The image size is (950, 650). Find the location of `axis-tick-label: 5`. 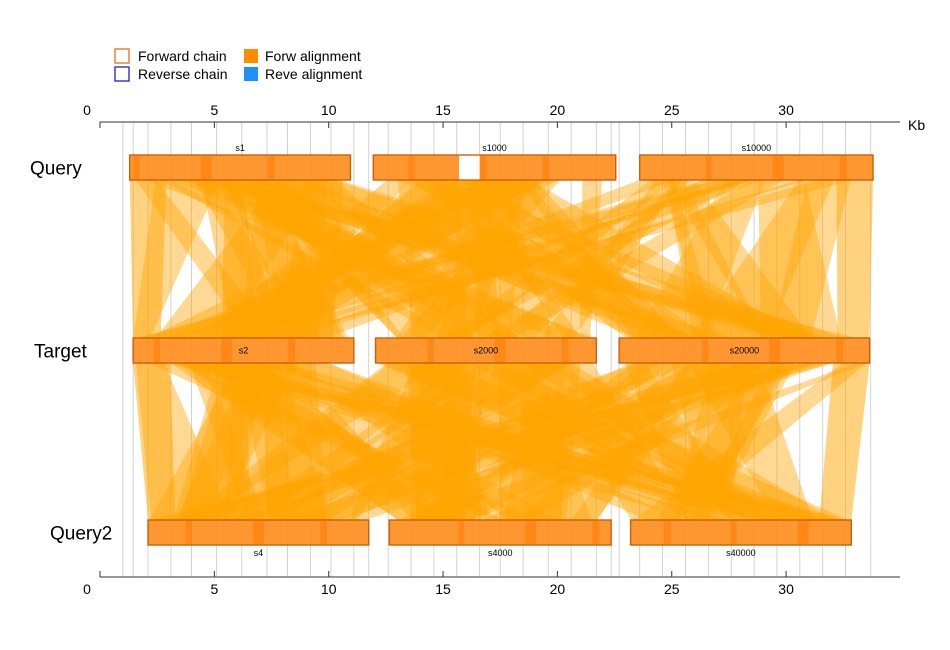

axis-tick-label: 5 is located at coordinates (214, 110).